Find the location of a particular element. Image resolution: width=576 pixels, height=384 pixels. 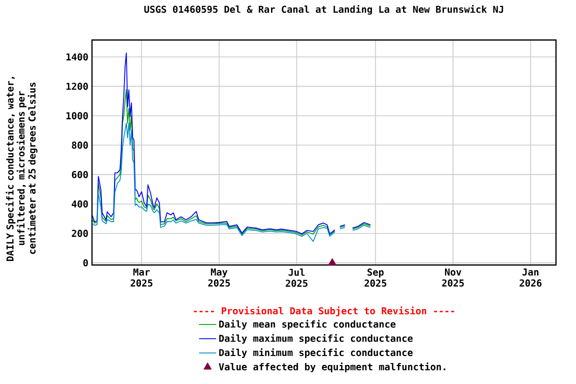

y-tick-label: 800 is located at coordinates (80, 145).